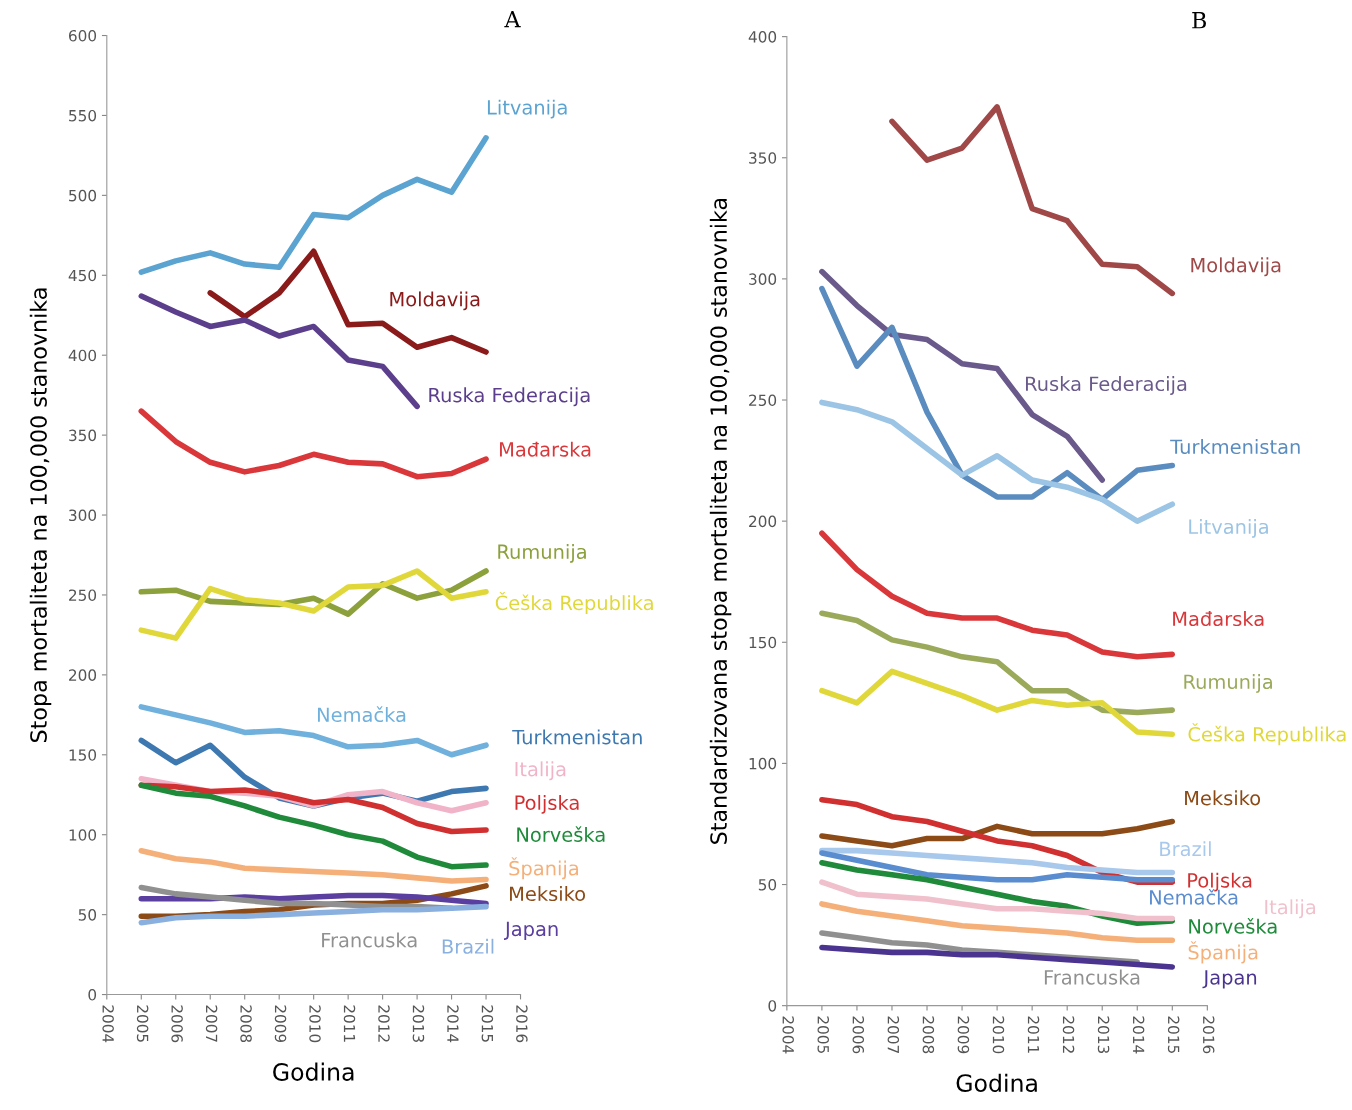 Image resolution: width=1352 pixels, height=1110 pixels. Describe the element at coordinates (540, 771) in the screenshot. I see `series-label: Italija` at that location.